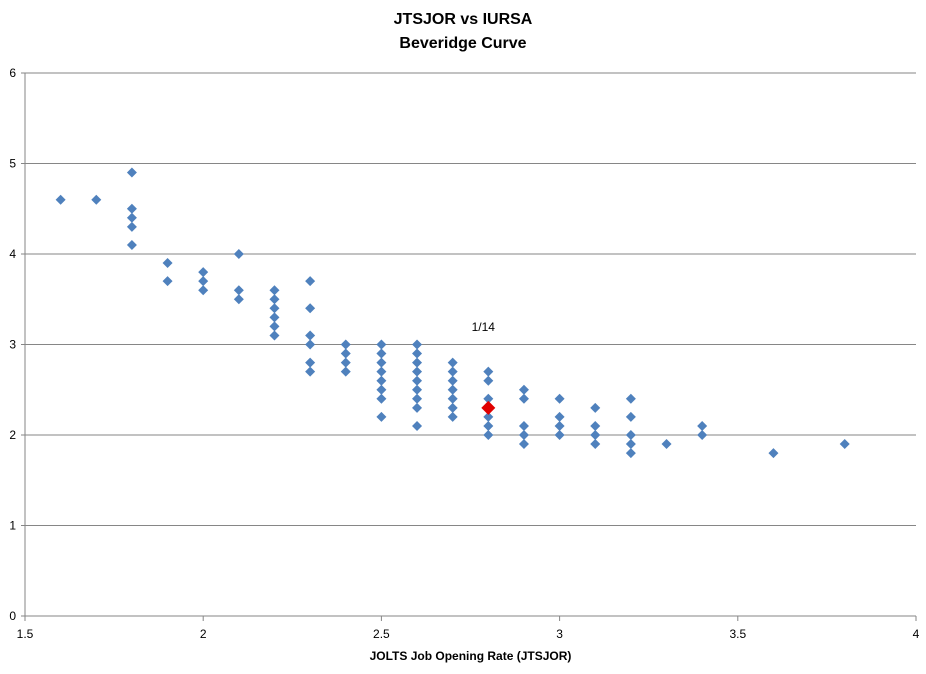 The height and width of the screenshot is (674, 926). What do you see at coordinates (463, 19) in the screenshot?
I see `chart-title: JTSJOR vs IURSA` at bounding box center [463, 19].